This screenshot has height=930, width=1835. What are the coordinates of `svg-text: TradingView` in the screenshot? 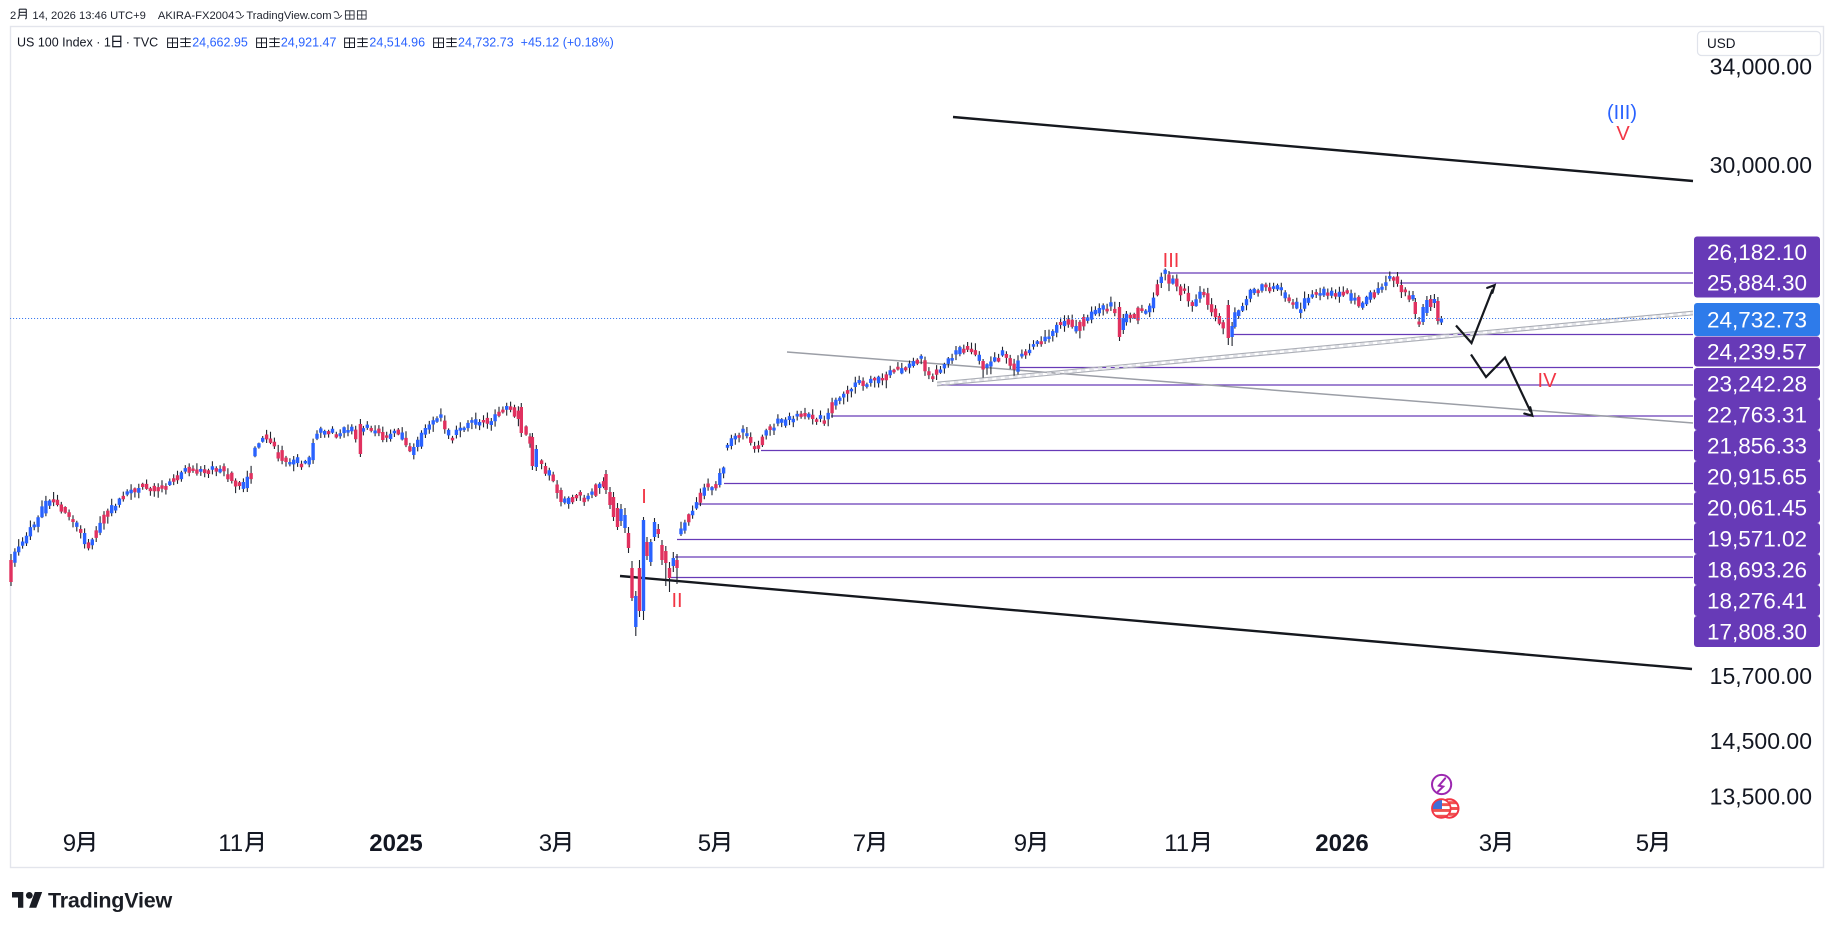 It's located at (110, 901).